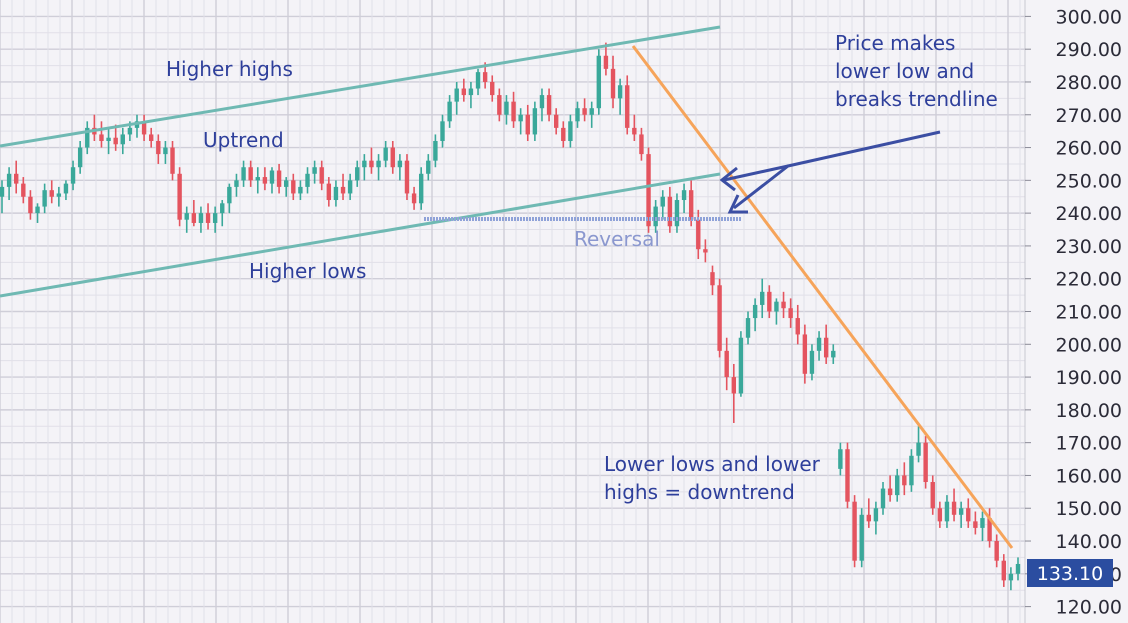  Describe the element at coordinates (1089, 345) in the screenshot. I see `y-tick-label: 200.00` at that location.